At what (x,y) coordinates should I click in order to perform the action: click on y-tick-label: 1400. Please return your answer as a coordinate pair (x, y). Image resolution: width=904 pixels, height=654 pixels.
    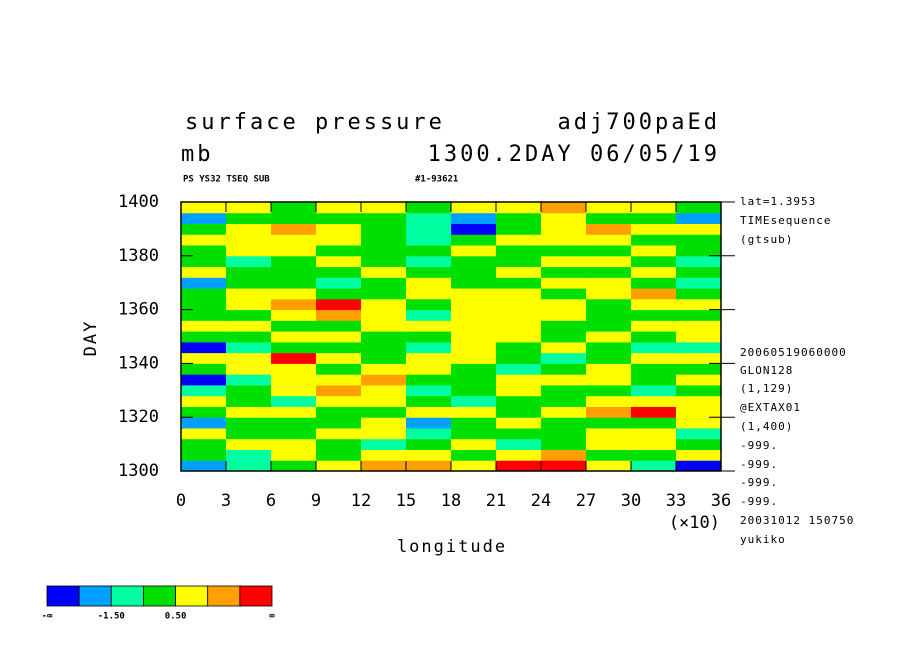
    Looking at the image, I should click on (138, 202).